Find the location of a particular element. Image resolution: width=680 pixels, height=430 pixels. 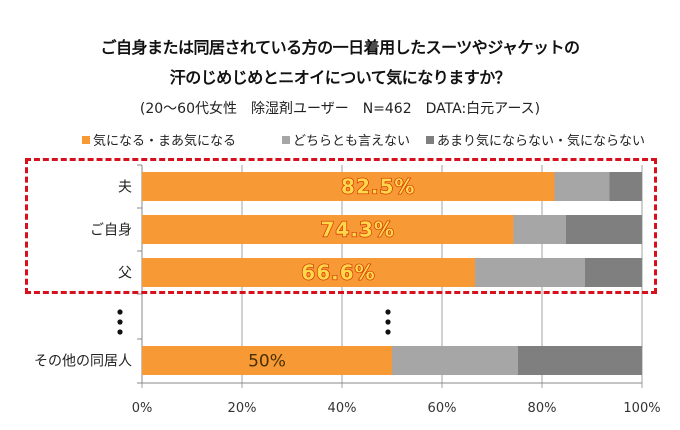

legend-swatch-darkgray-icon is located at coordinates (430, 140).